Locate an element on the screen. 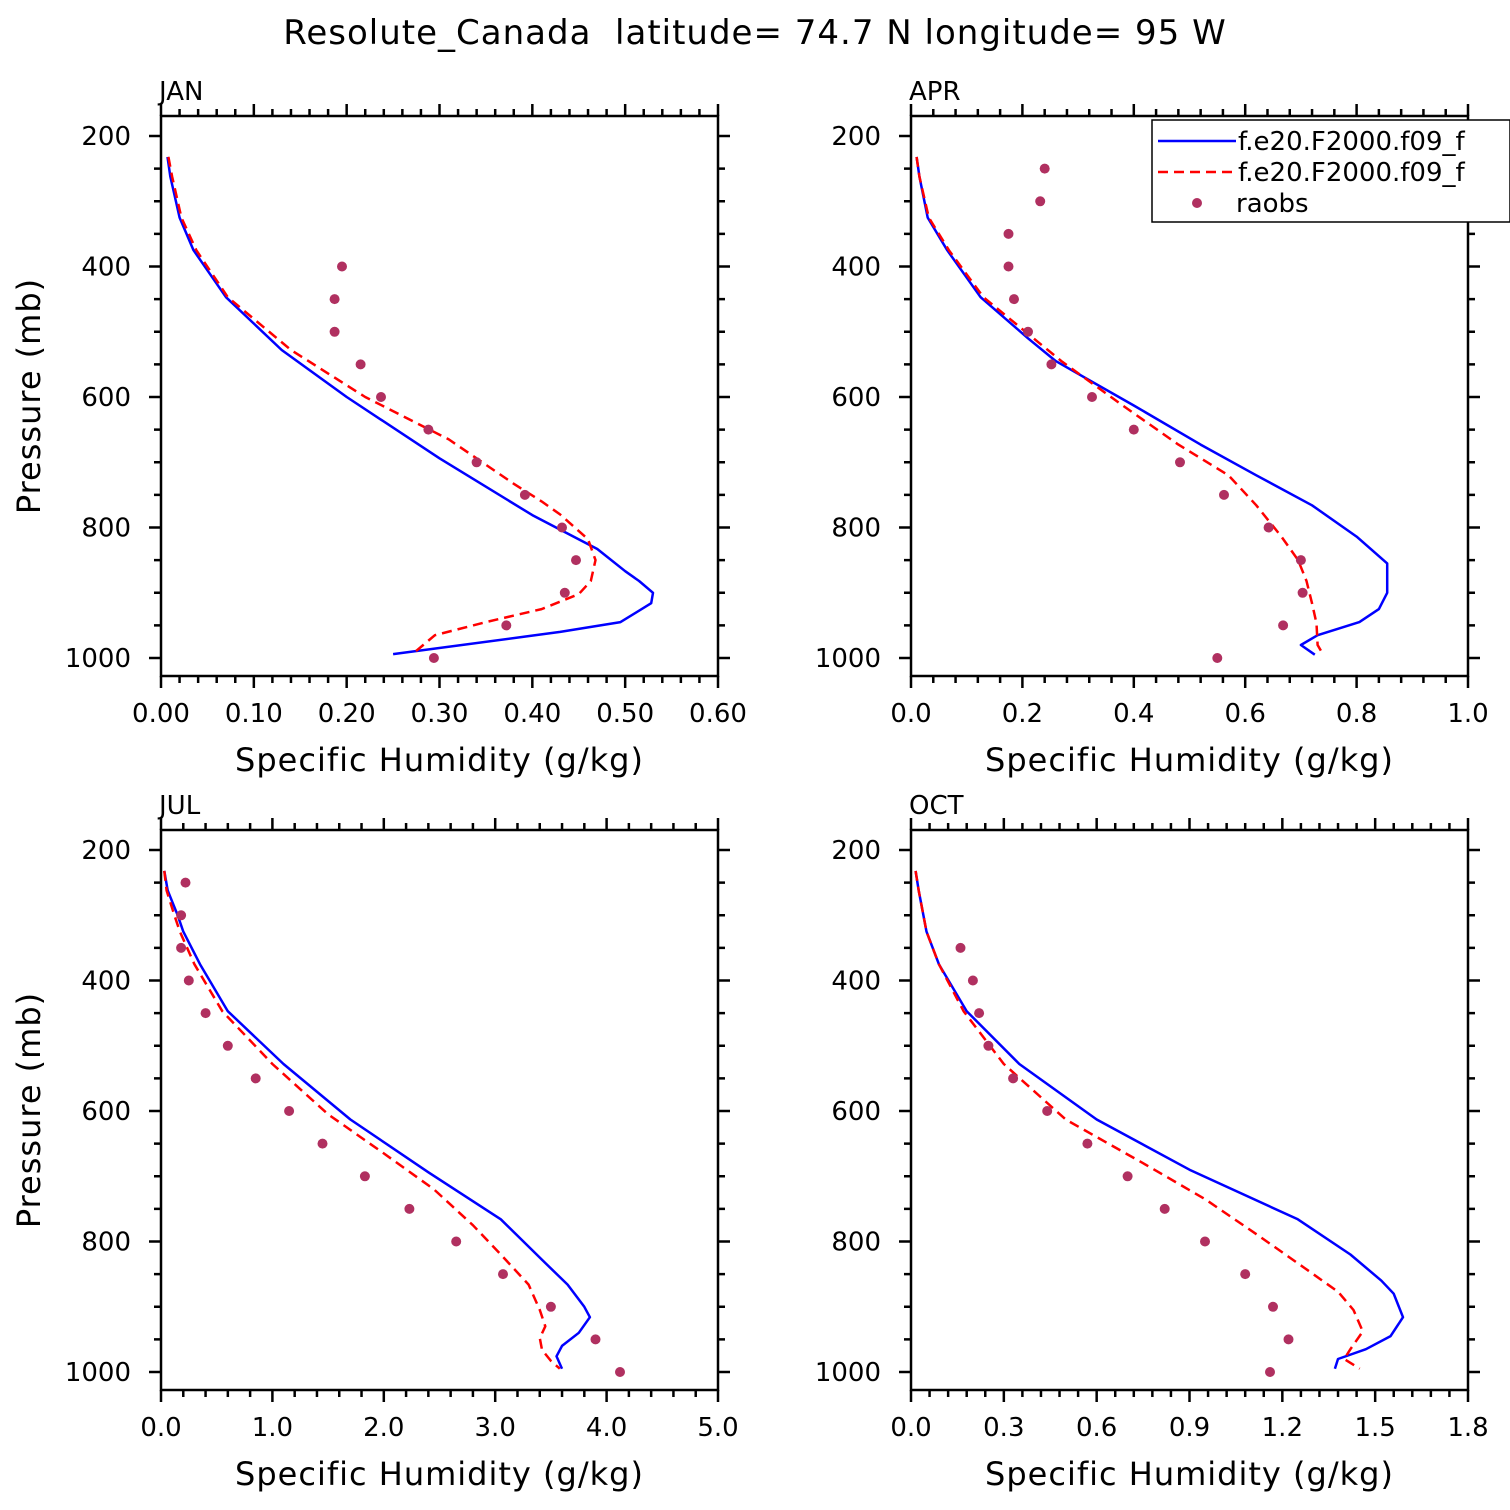 The image size is (1510, 1510). y-axis-label: Pressure (mb) is located at coordinates (29, 1110).